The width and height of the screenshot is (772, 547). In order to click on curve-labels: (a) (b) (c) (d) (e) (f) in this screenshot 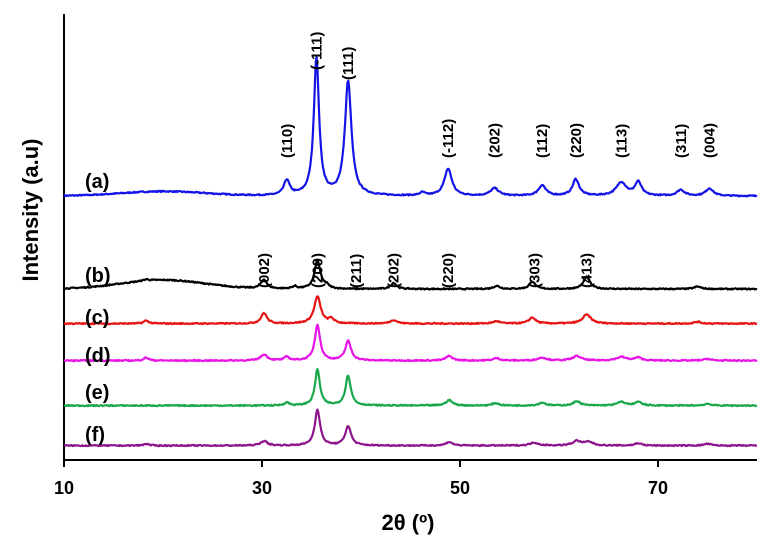, I will do `click(98, 308)`.